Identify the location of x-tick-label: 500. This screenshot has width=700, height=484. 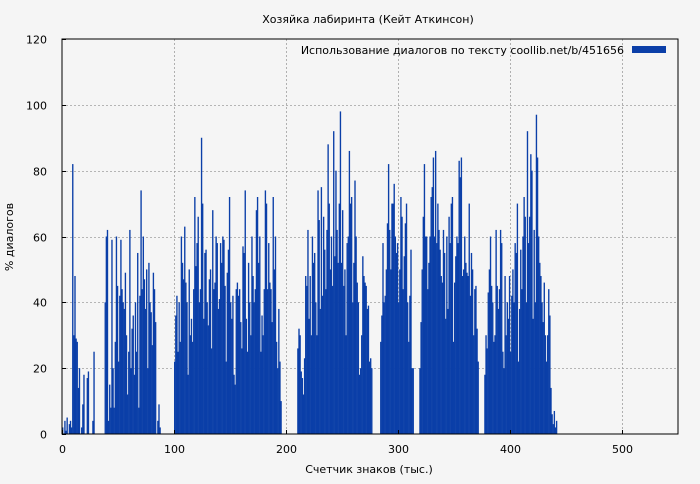
(622, 449).